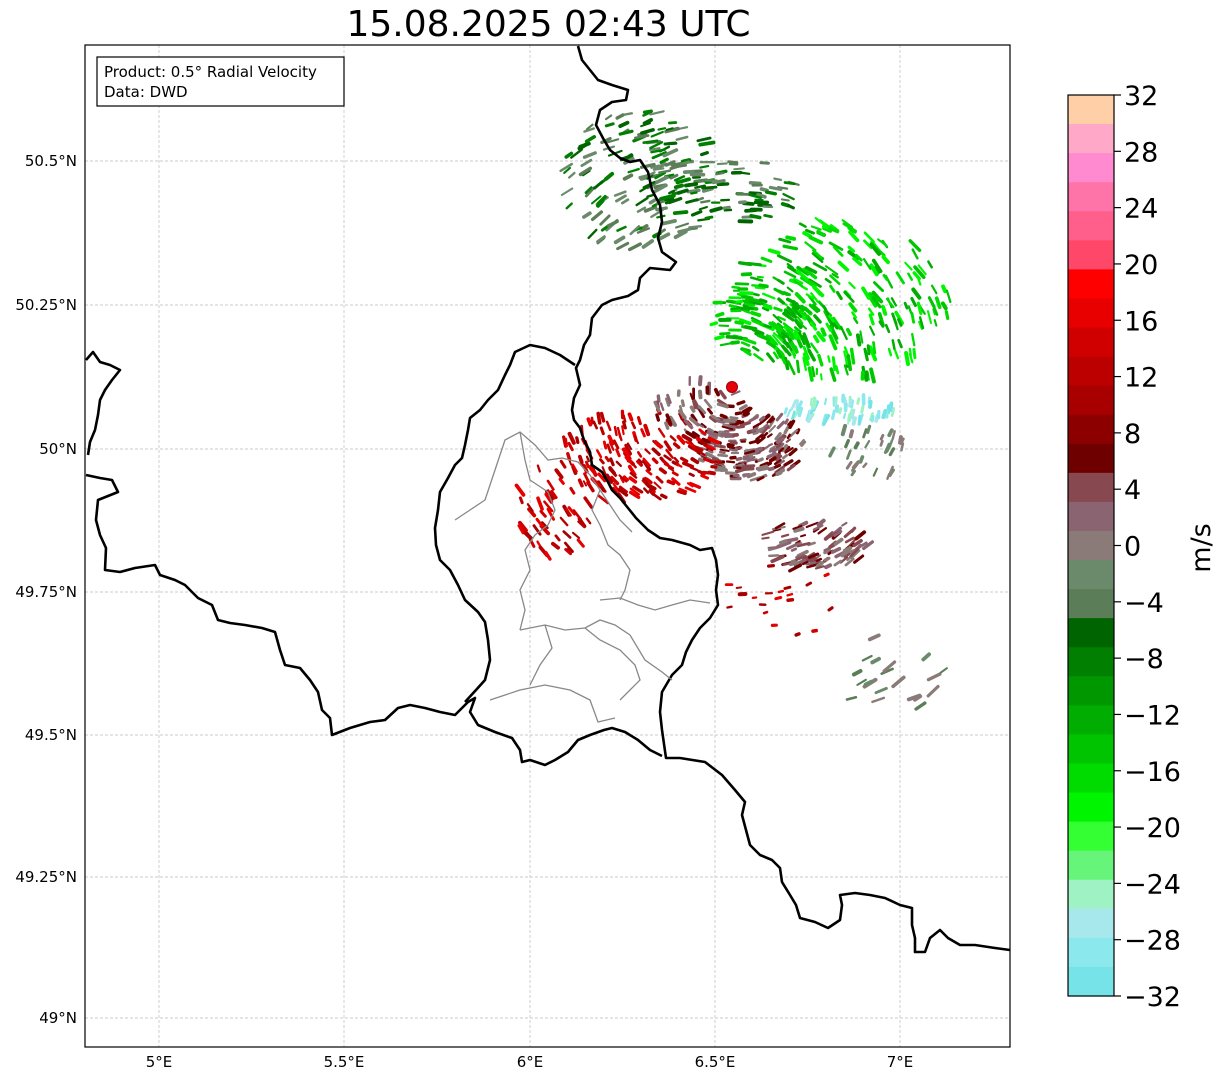  Describe the element at coordinates (51, 735) in the screenshot. I see `lat-tick-label: 49.5°N` at that location.